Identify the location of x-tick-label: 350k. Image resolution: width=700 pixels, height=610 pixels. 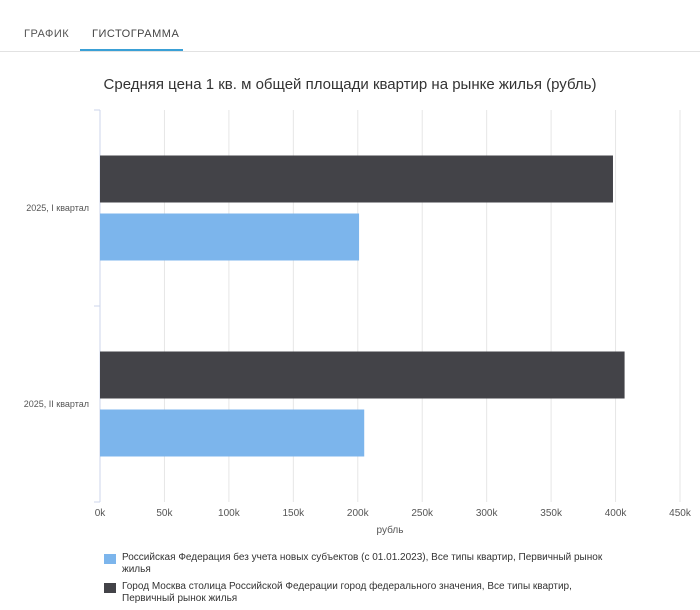
(551, 513).